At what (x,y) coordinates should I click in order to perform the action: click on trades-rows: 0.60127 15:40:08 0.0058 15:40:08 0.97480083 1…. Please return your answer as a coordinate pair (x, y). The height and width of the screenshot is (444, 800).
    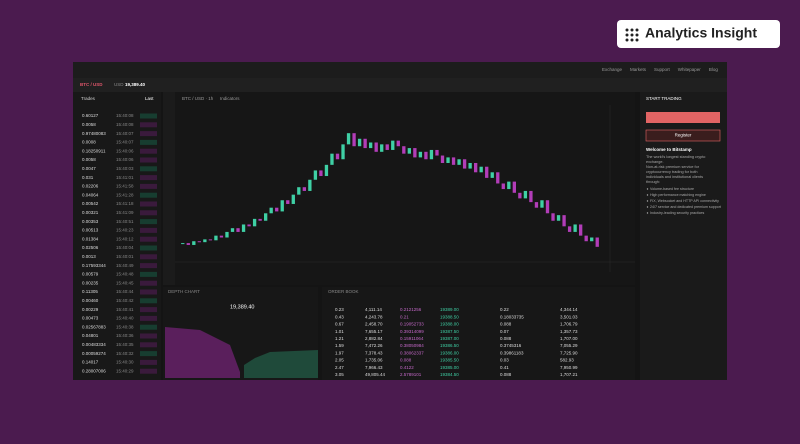
    Looking at the image, I should click on (119, 243).